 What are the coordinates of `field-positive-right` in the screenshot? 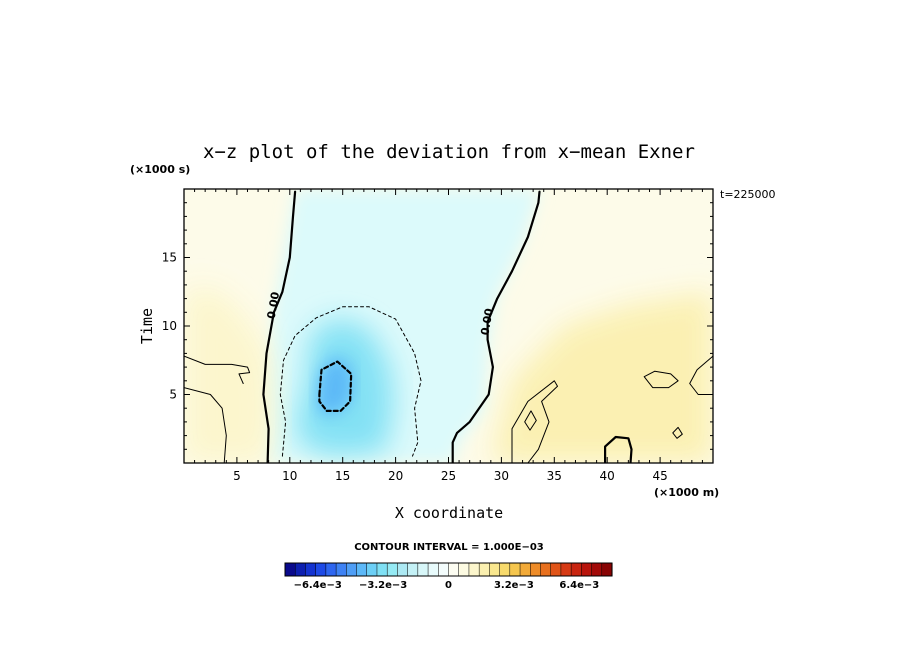 It's located at (601, 377).